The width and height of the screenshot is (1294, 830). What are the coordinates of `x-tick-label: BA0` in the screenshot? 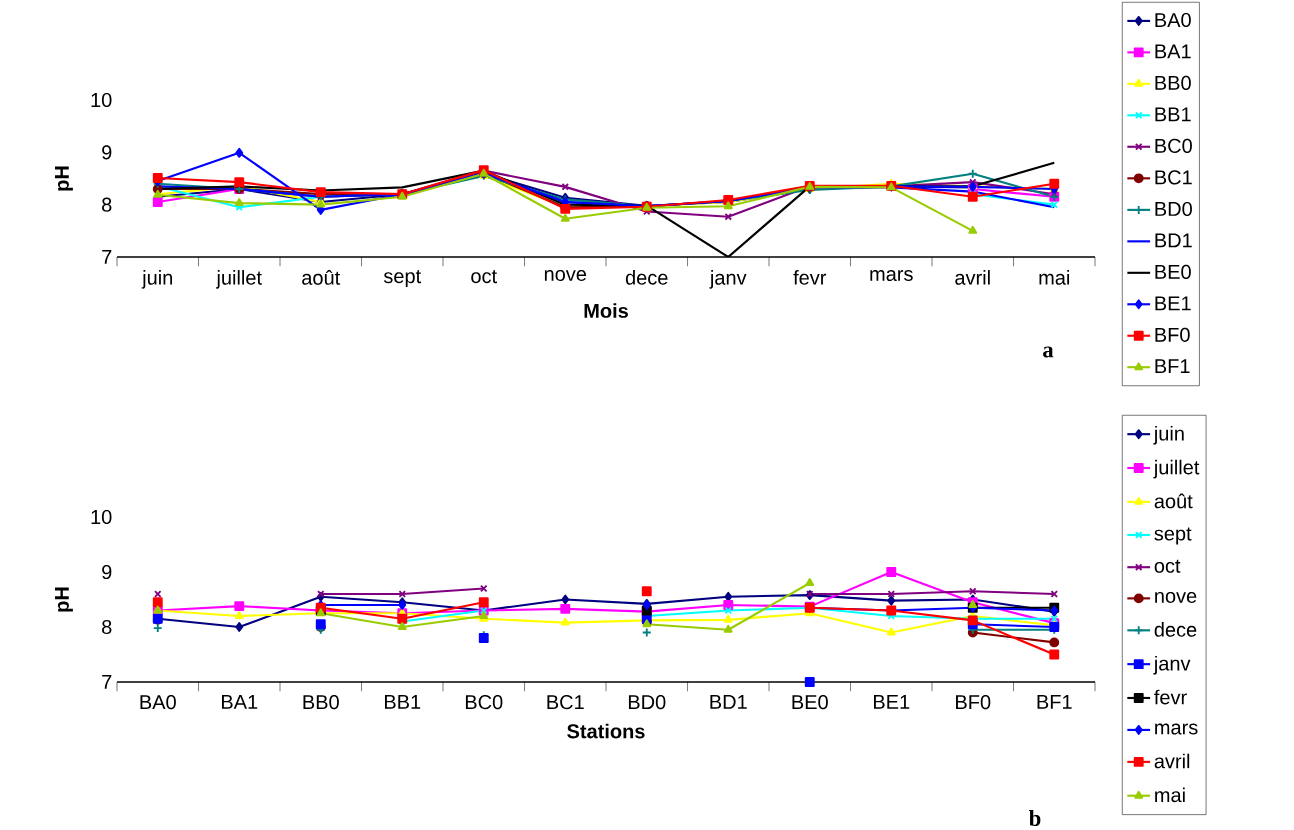 It's located at (158, 702).